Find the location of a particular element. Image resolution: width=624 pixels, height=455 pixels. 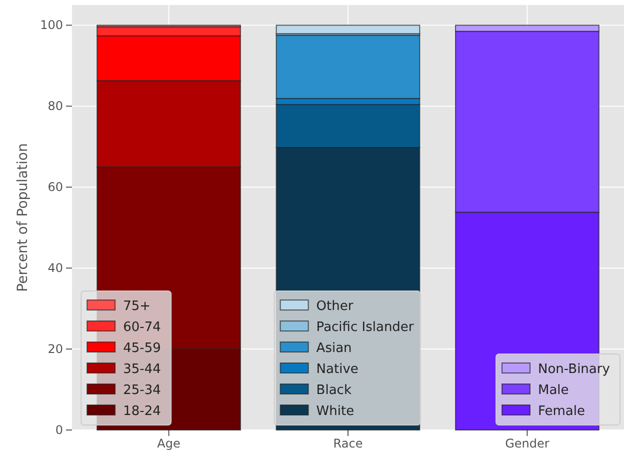

y-tick-label: 20 is located at coordinates (55, 349).